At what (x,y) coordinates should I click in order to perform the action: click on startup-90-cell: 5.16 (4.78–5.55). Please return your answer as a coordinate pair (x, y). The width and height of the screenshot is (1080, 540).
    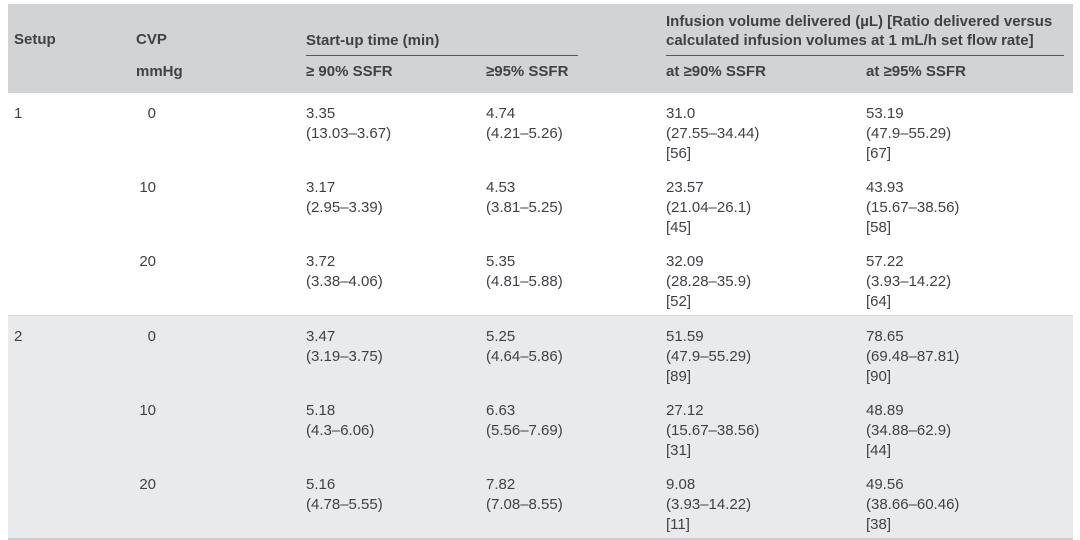
    Looking at the image, I should click on (390, 502).